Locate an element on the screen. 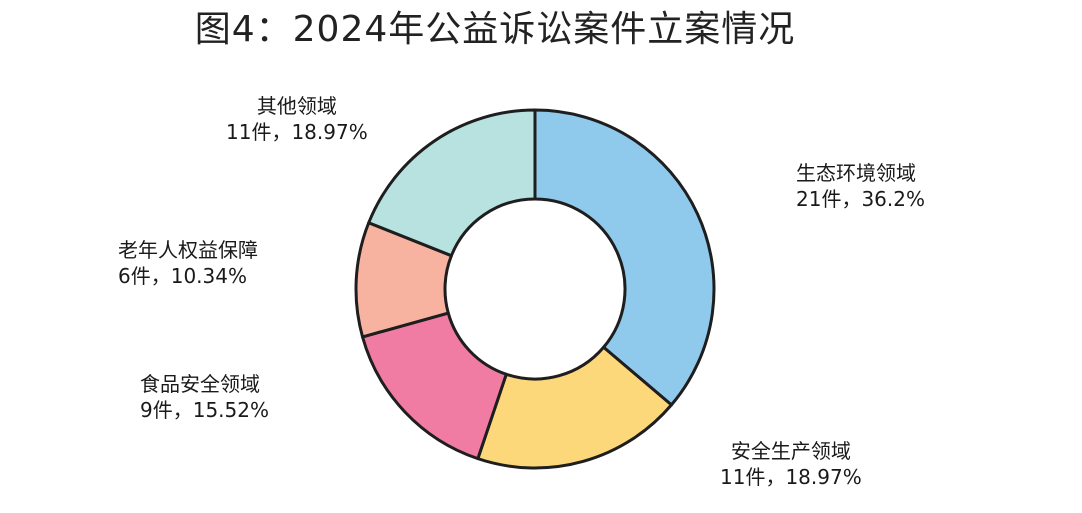 This screenshot has height=513, width=1082. slice-food-safety is located at coordinates (434, 386).